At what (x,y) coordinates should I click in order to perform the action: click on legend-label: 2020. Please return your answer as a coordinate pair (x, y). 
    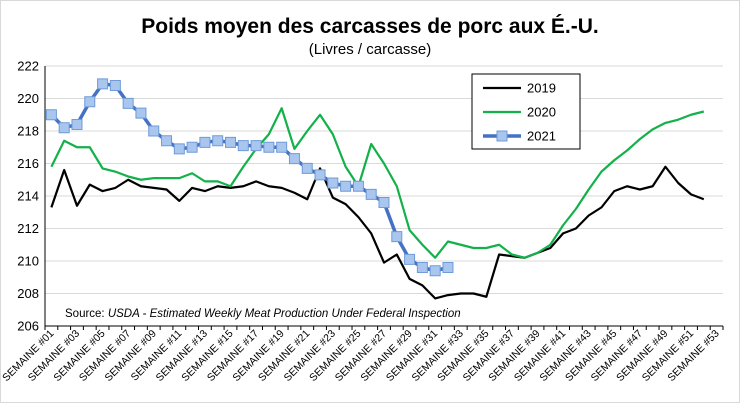
    Looking at the image, I should click on (541, 112).